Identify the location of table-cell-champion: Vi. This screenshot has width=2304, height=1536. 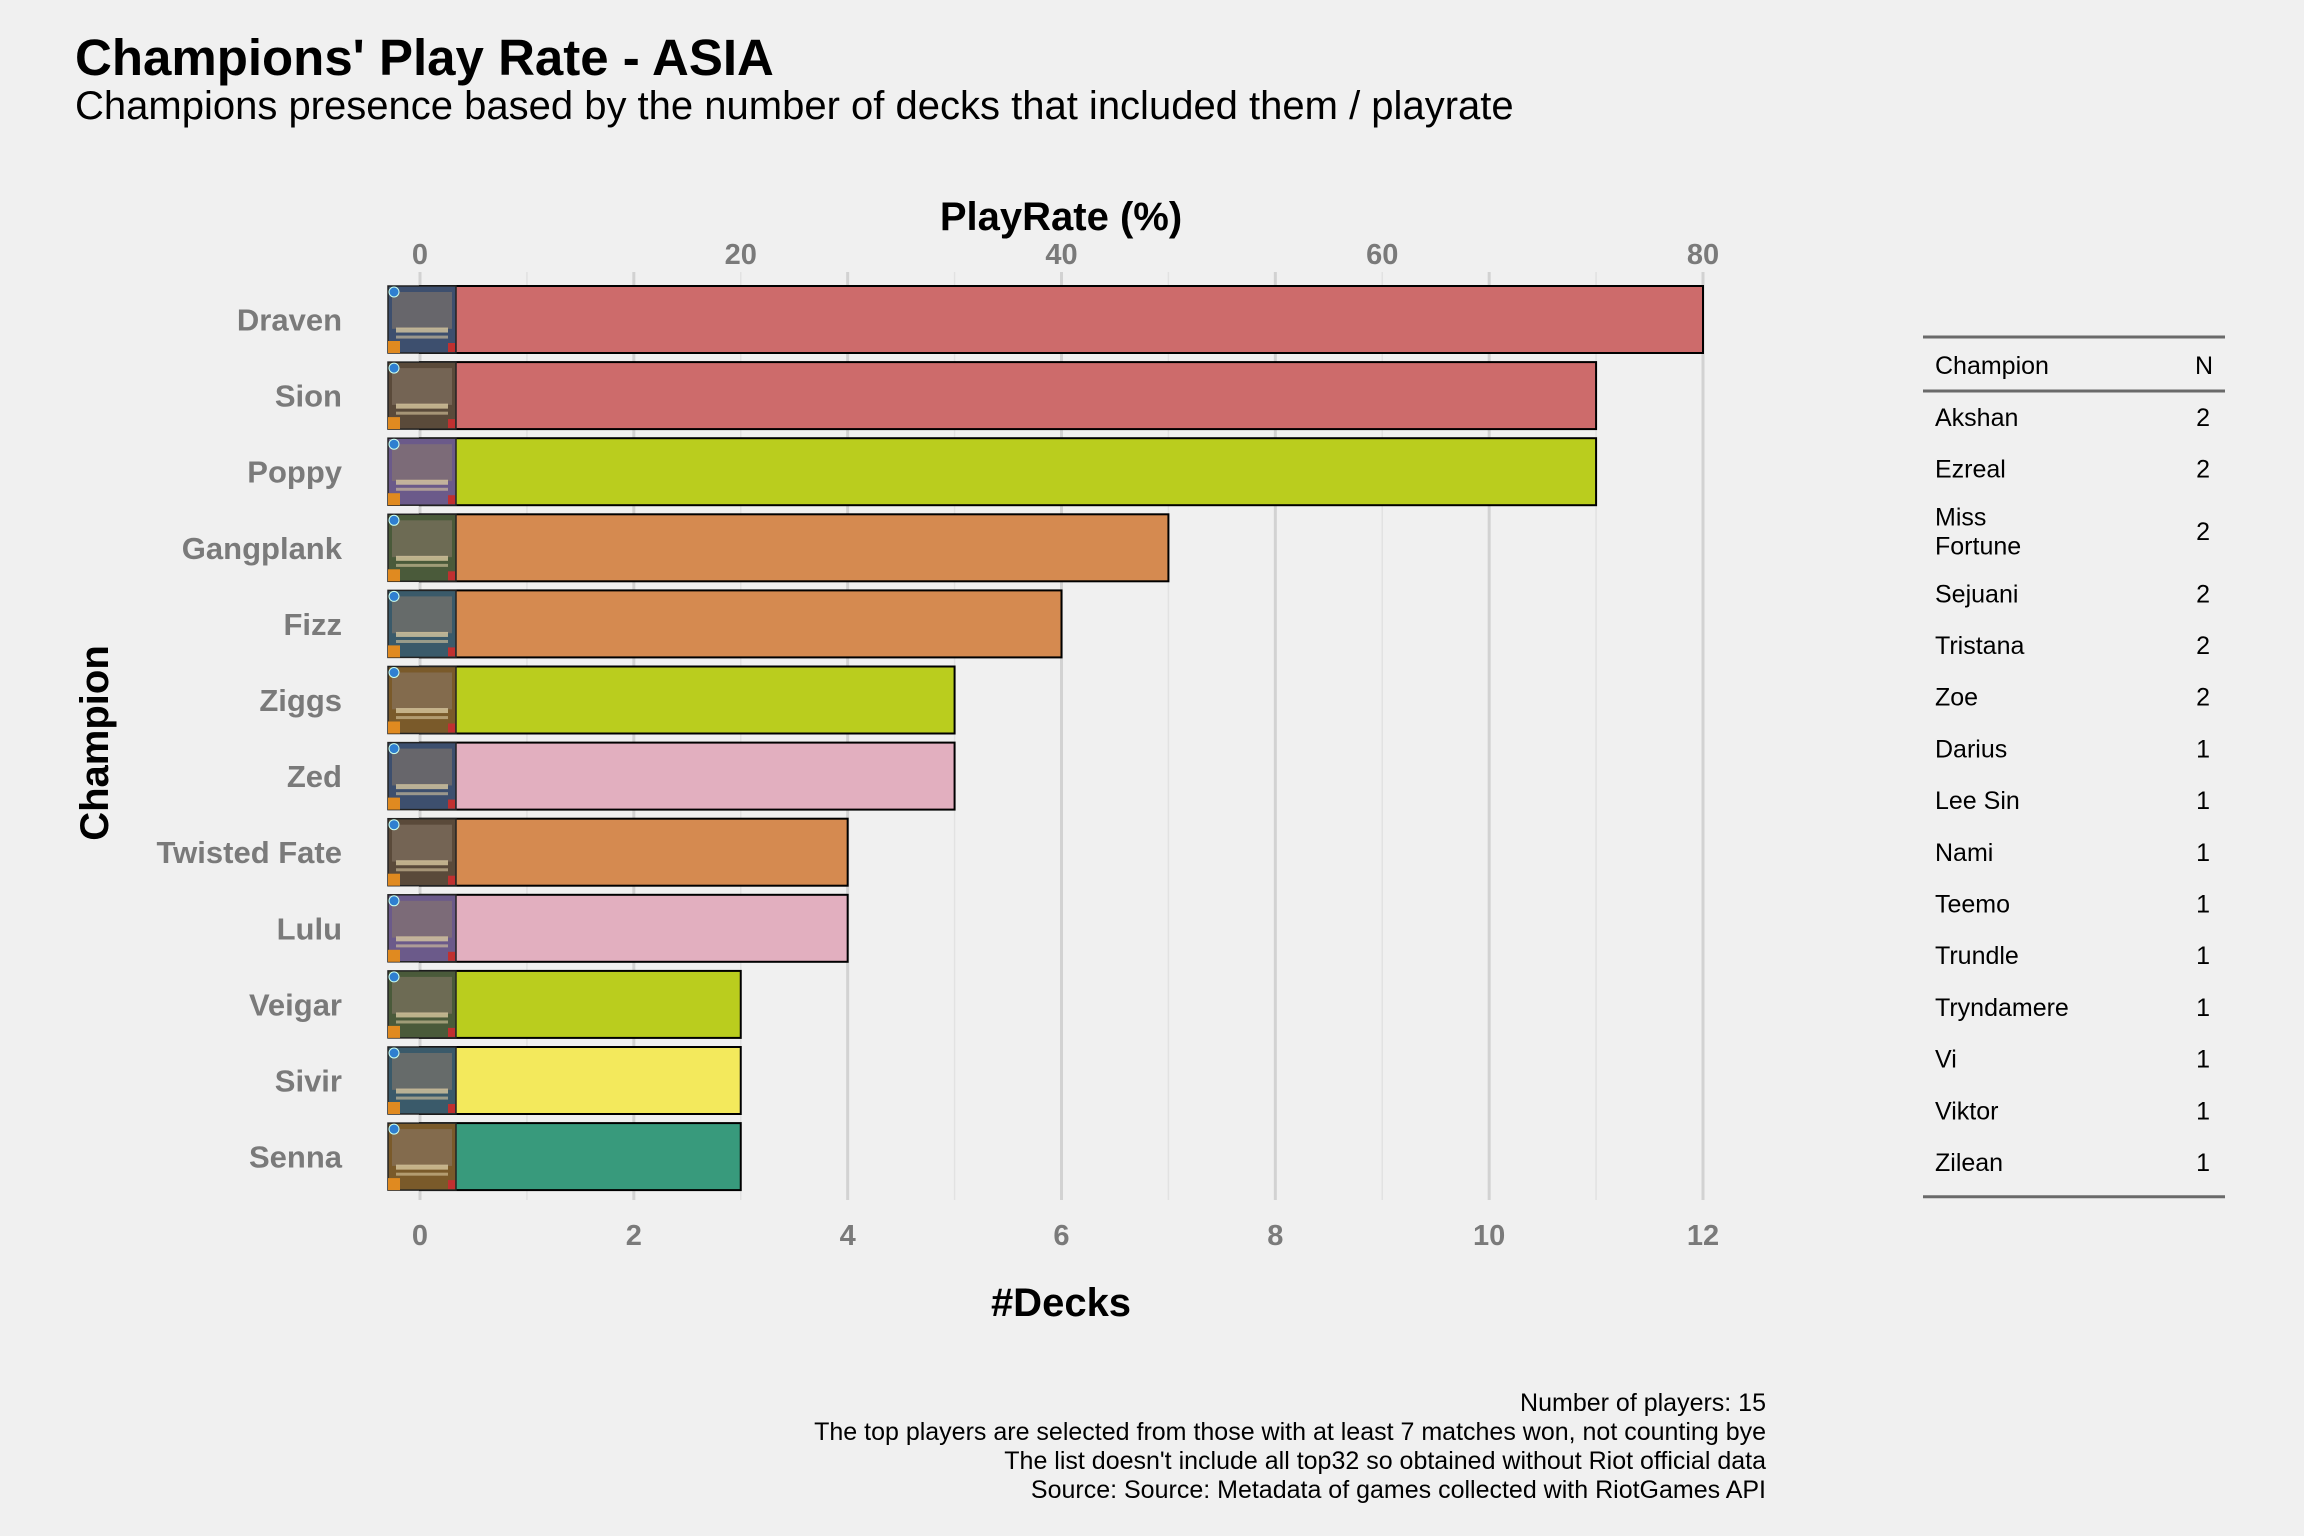
(1946, 1060).